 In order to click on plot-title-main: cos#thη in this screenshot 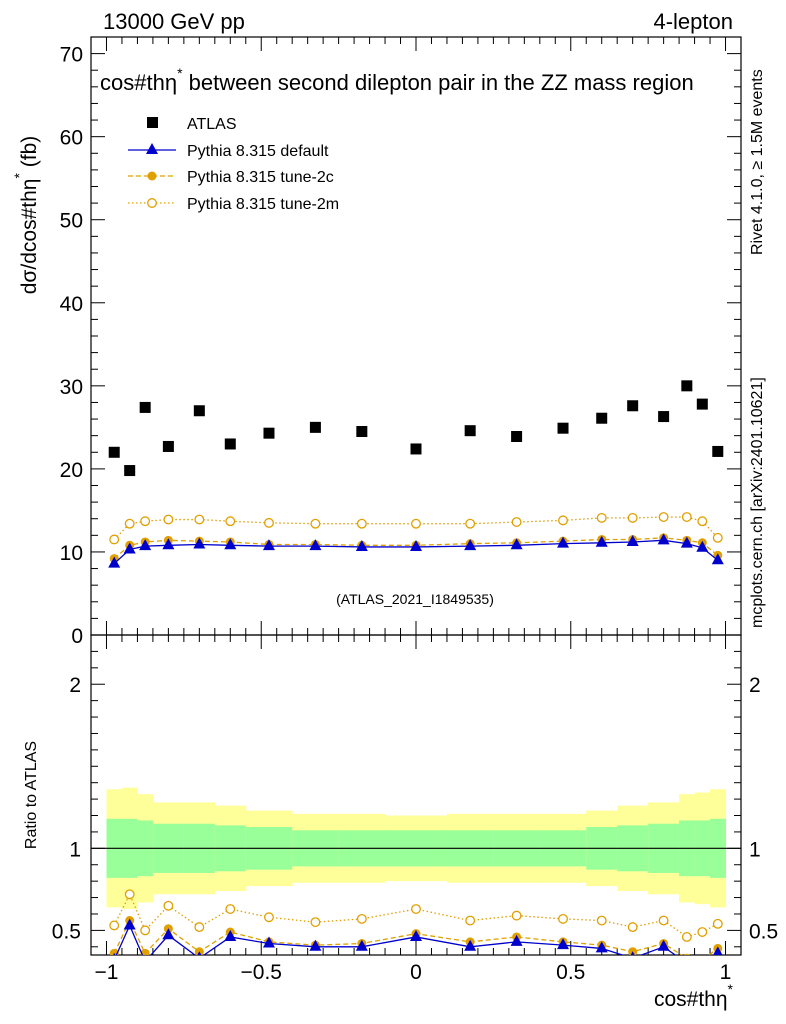, I will do `click(138, 82)`.